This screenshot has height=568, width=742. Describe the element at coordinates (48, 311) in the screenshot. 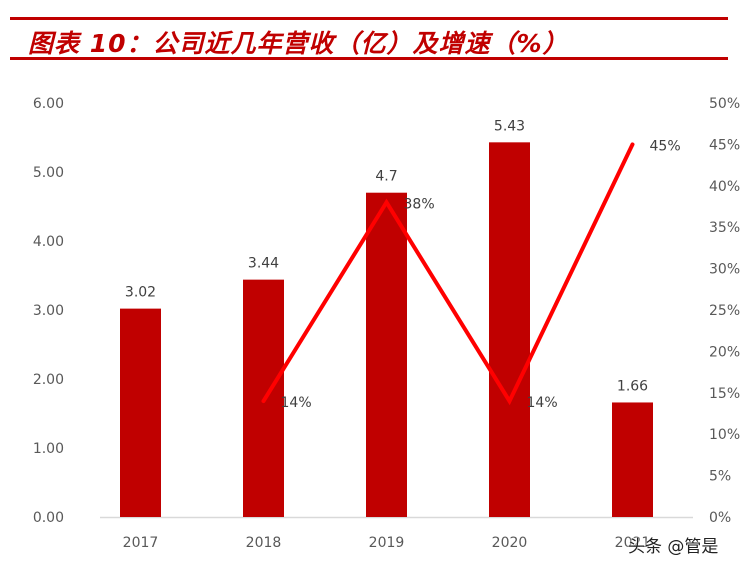

I see `left-axis-tick: 3.00` at that location.